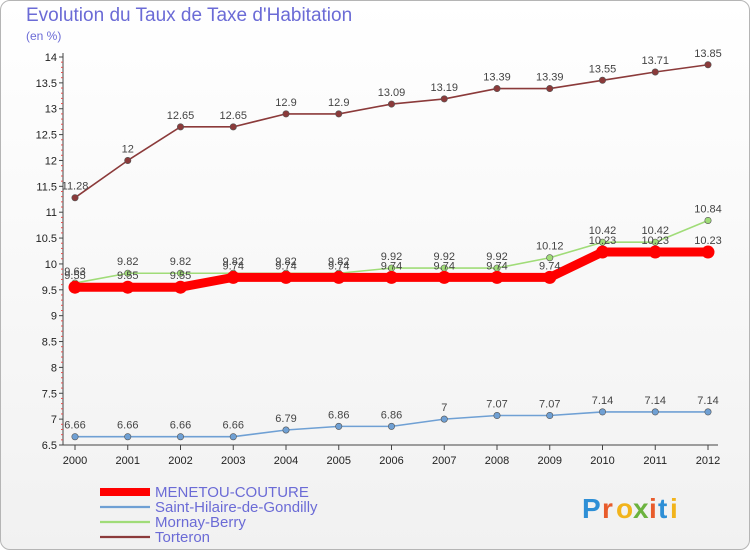 The image size is (750, 550). Describe the element at coordinates (550, 247) in the screenshot. I see `data-label: 10.12` at that location.